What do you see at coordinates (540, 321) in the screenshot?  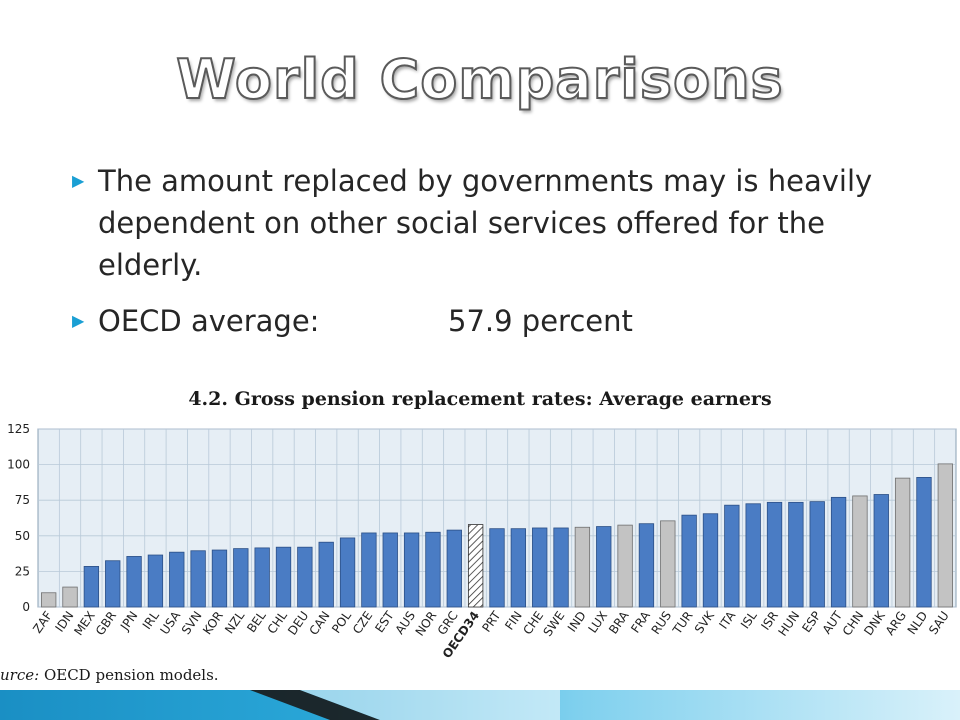 I see `average-value: 57.9 percent` at bounding box center [540, 321].